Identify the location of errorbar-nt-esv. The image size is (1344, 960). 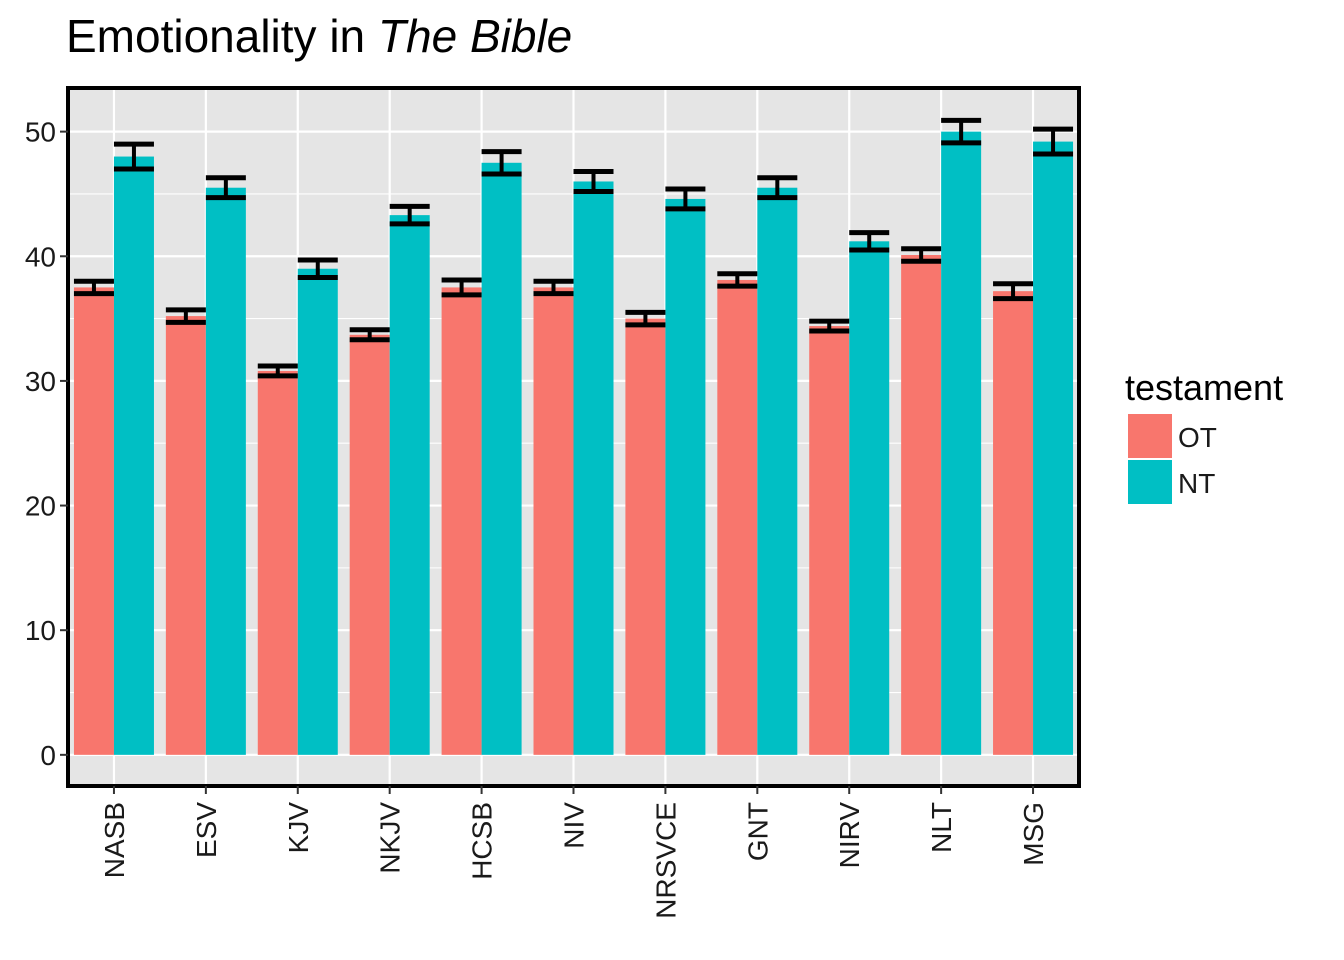
(225, 188).